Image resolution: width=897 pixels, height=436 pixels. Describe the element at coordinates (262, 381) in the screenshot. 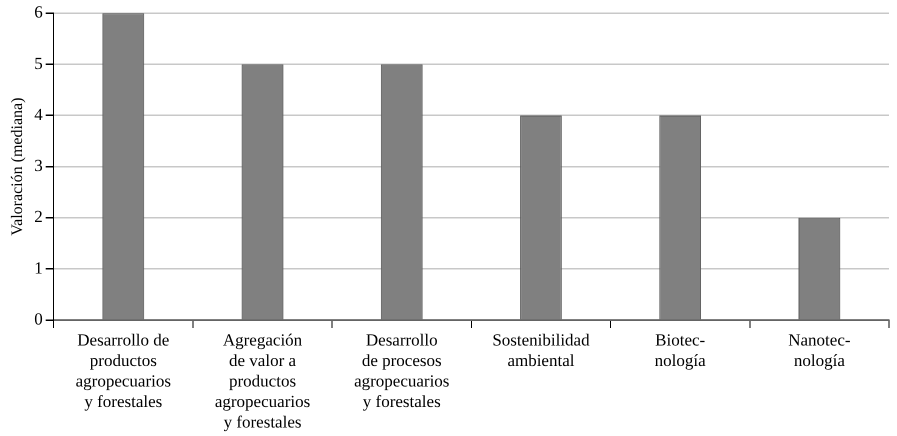

I see `x-tick-label: Agregación de valor a productos agropecuarios y forestales` at that location.